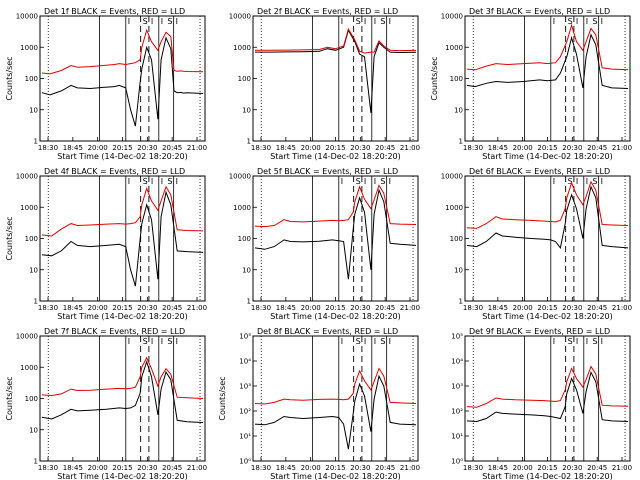 The width and height of the screenshot is (640, 480). Describe the element at coordinates (457, 437) in the screenshot. I see `y-tick-label: 10¹` at that location.